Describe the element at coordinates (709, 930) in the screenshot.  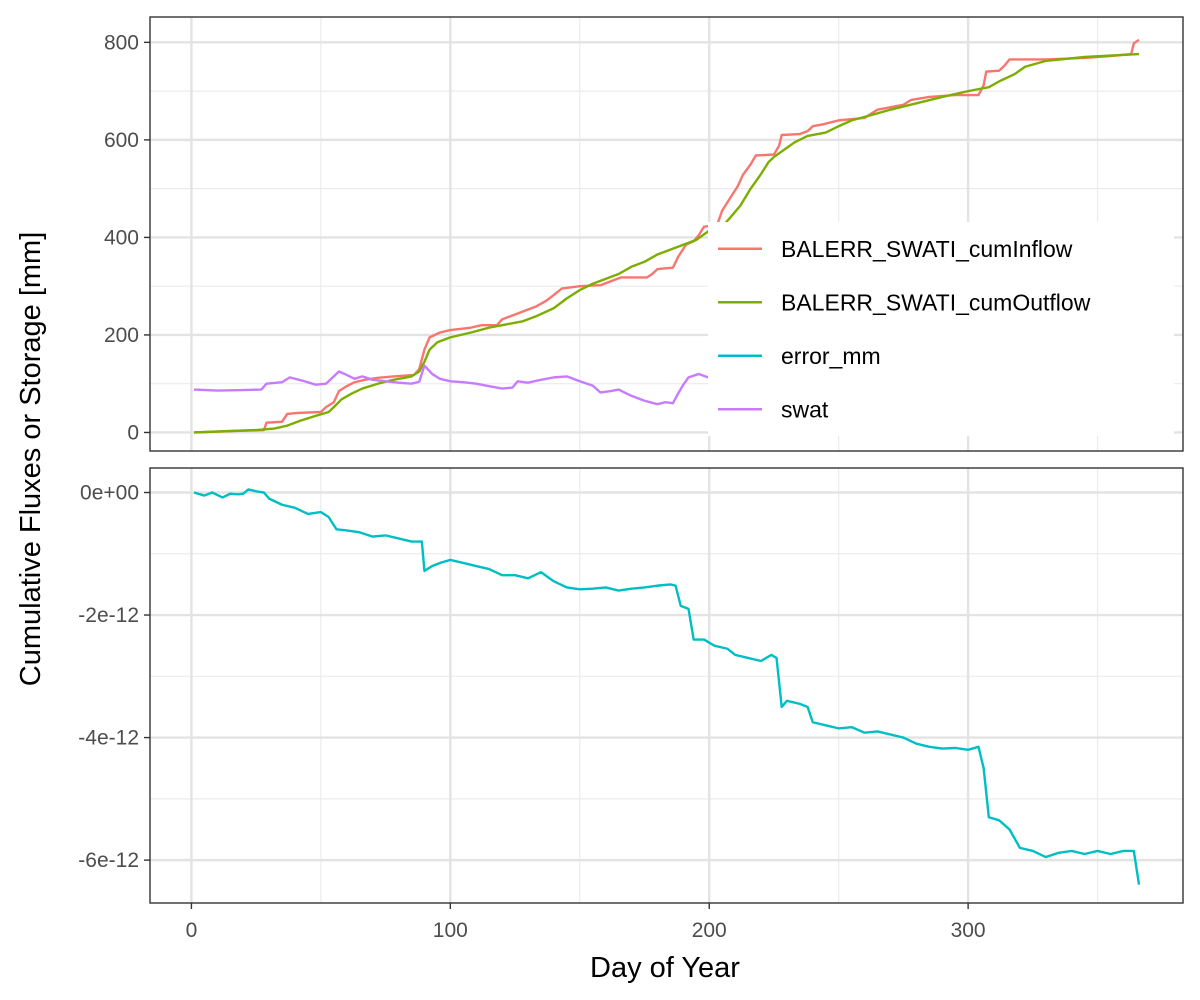
I see `x-tick-label: 200` at that location.